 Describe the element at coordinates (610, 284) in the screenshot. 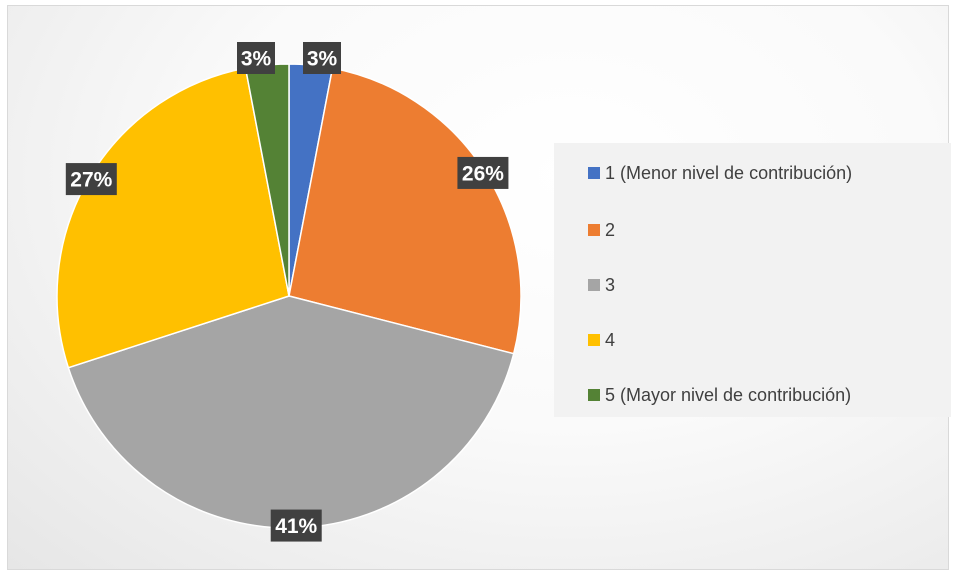

I see `legend-label-3: 3` at that location.